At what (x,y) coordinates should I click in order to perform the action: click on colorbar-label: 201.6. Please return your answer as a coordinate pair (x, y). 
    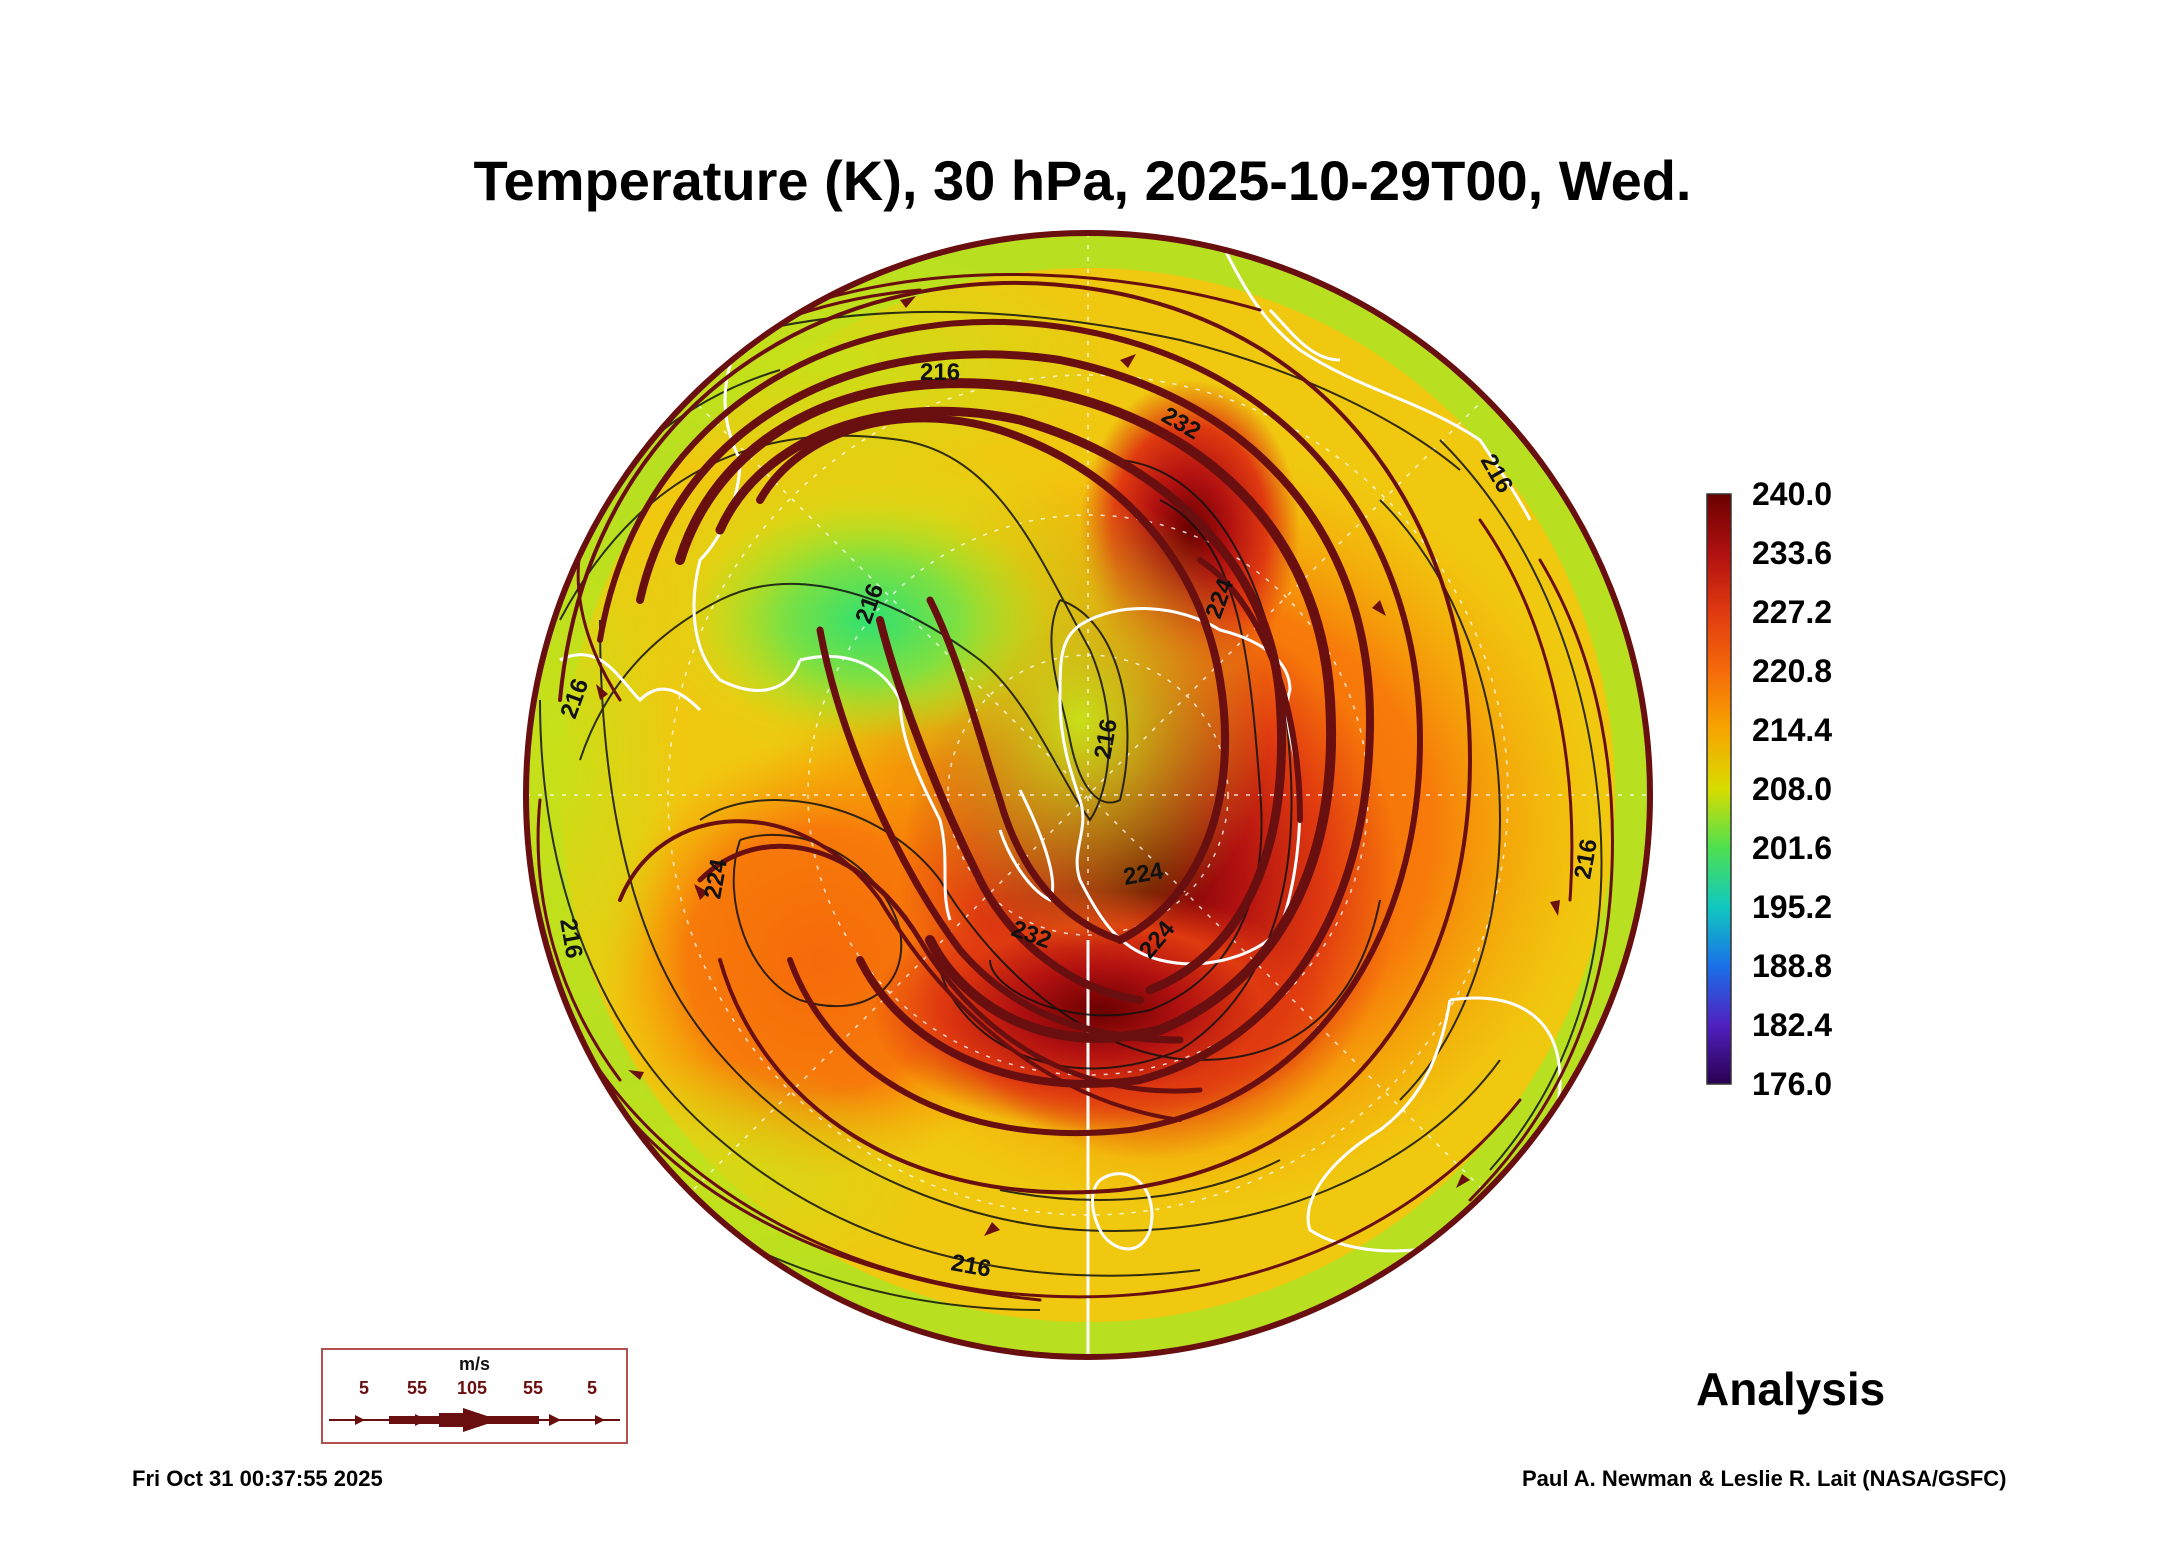
    Looking at the image, I should click on (1792, 848).